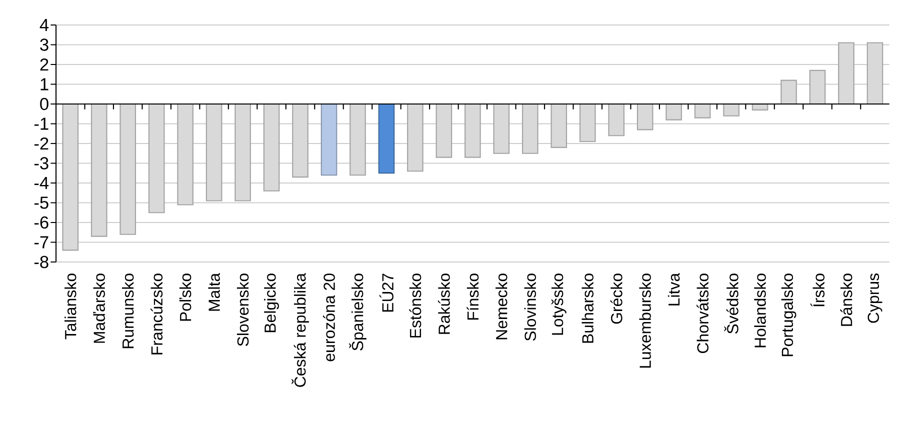 The width and height of the screenshot is (909, 430). Describe the element at coordinates (41, 222) in the screenshot. I see `y-tick-label: -6` at that location.